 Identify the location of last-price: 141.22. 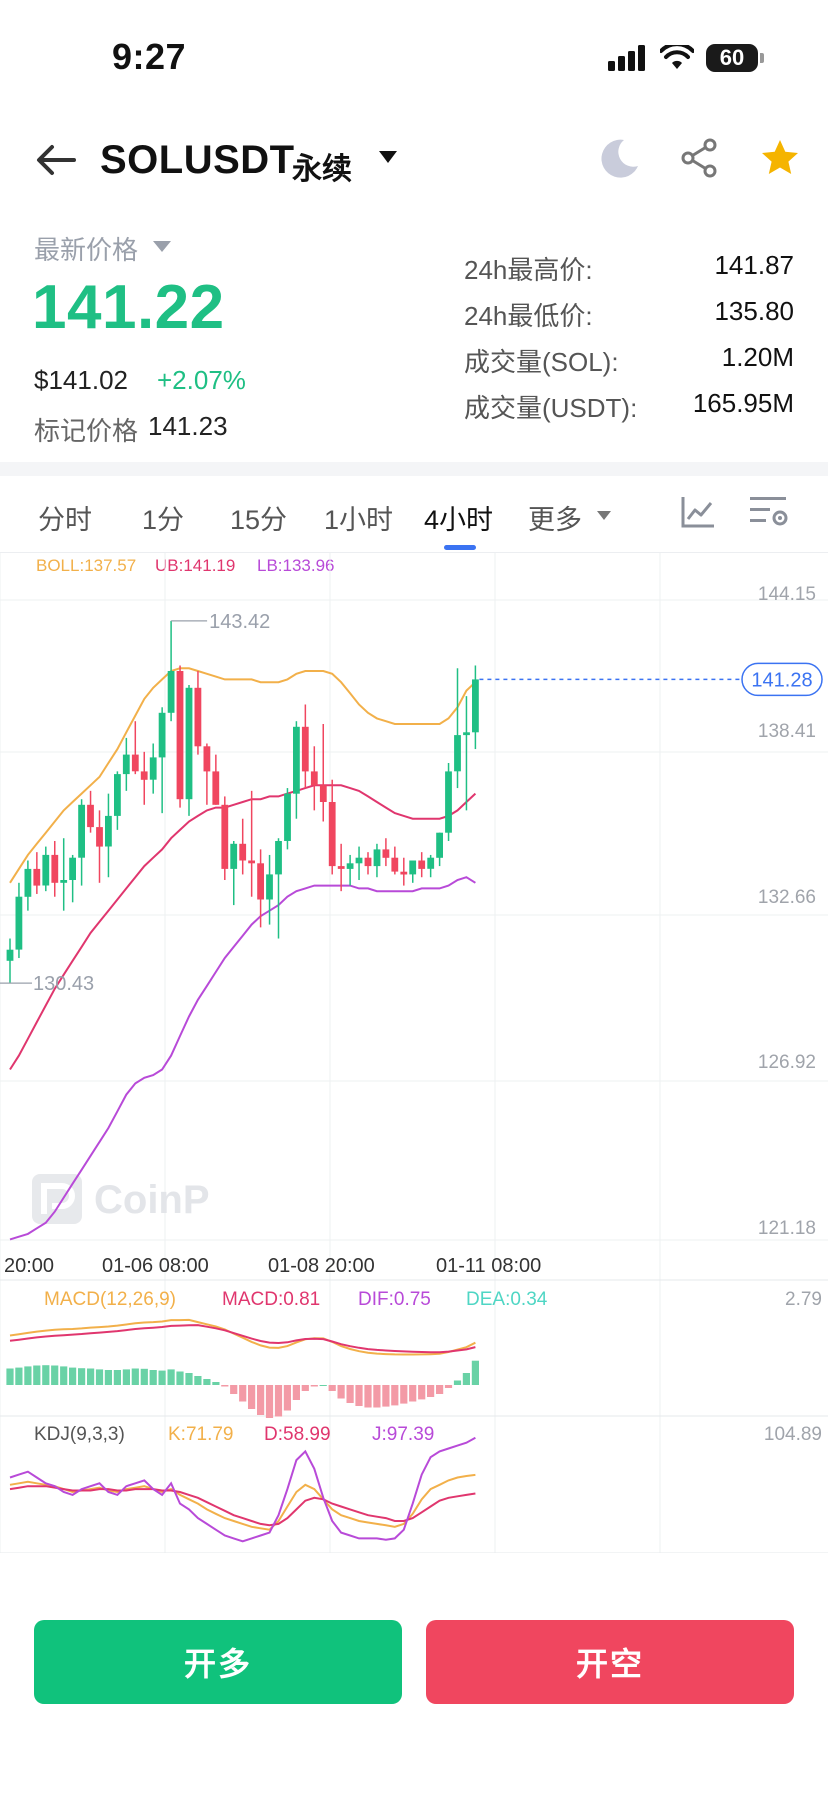
(128, 307).